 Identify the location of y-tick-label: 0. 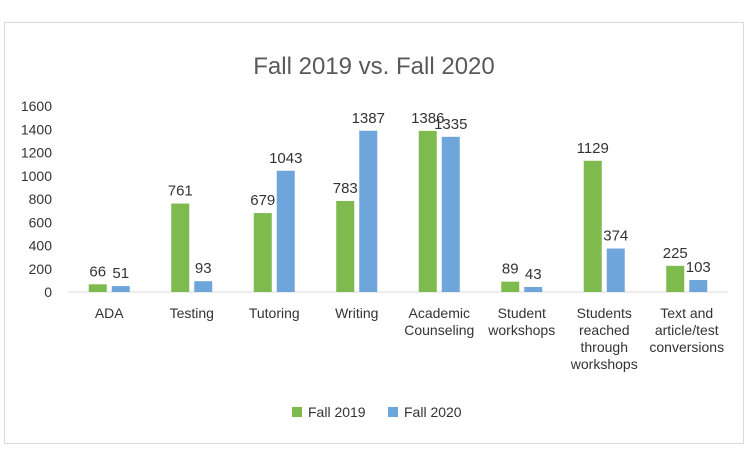
(48, 292).